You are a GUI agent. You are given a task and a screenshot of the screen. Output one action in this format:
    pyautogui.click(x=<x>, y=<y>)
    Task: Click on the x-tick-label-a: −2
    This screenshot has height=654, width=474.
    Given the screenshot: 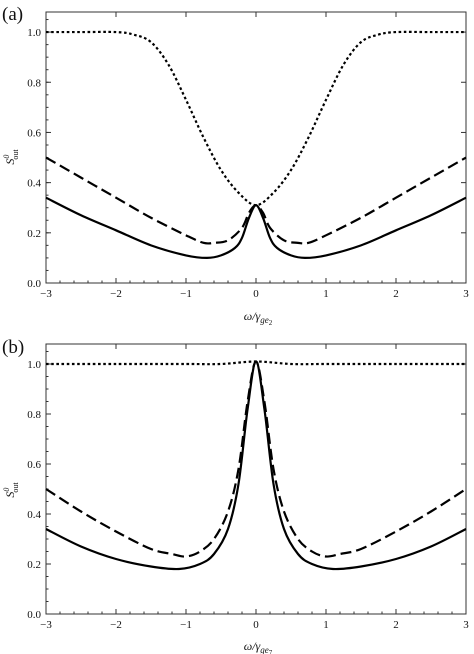 What is the action you would take?
    pyautogui.click(x=116, y=294)
    